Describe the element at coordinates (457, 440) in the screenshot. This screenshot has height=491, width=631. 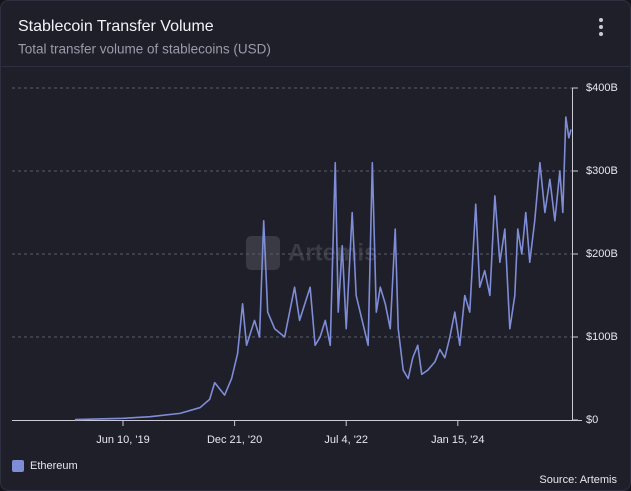
I see `x-tick-label: Jan 15, '24` at that location.